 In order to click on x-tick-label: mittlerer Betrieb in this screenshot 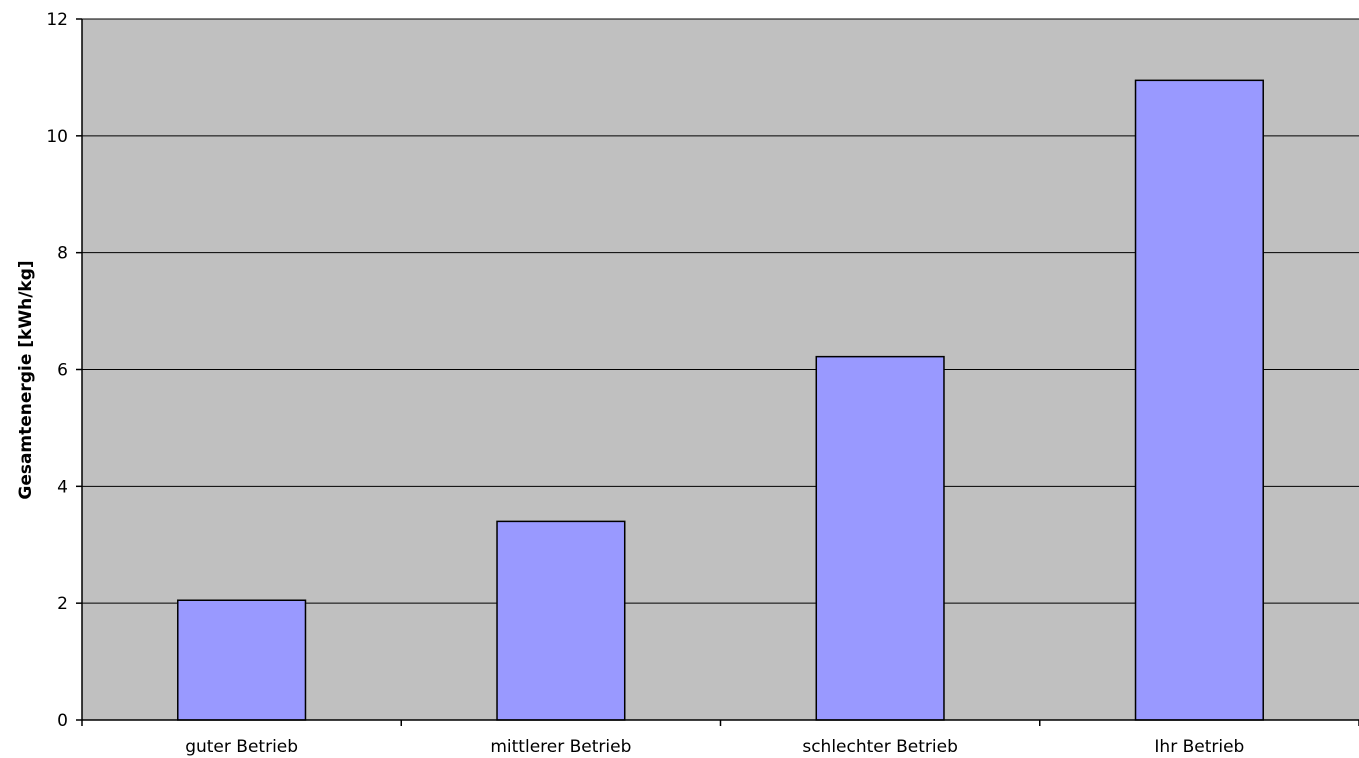, I will do `click(560, 747)`.